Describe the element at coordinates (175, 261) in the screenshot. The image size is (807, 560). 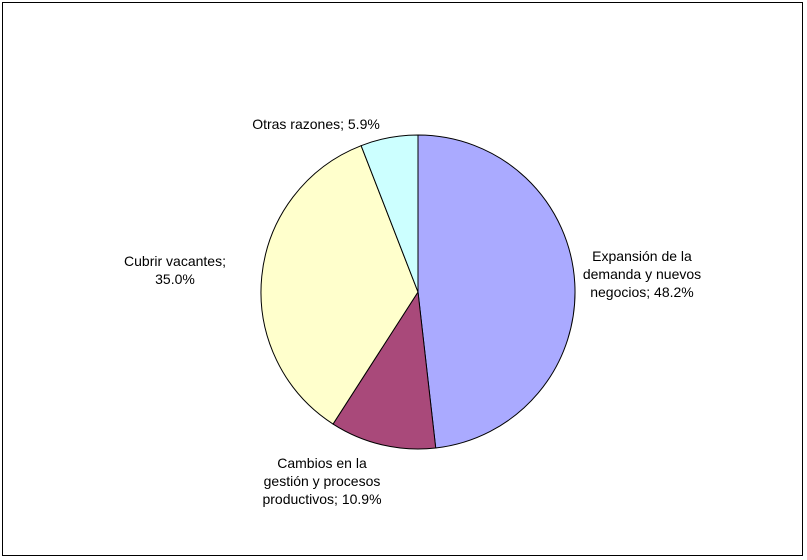
I see `slice-label-line: Cubrir vacantes;` at that location.